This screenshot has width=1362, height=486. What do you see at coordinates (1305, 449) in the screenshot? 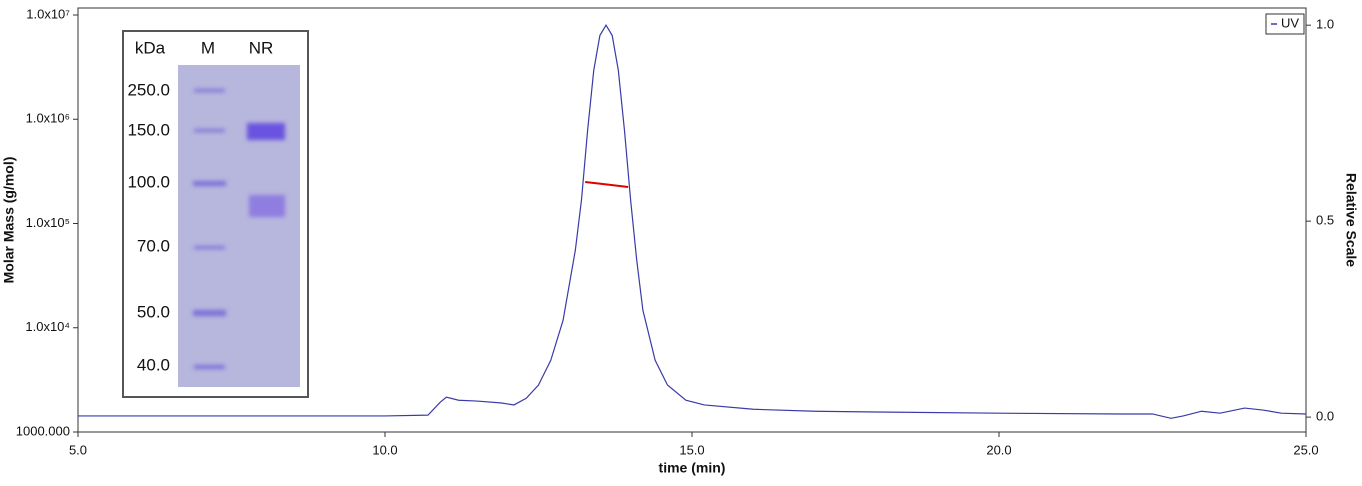
I see `x-tick-label: 25.0` at bounding box center [1305, 449].